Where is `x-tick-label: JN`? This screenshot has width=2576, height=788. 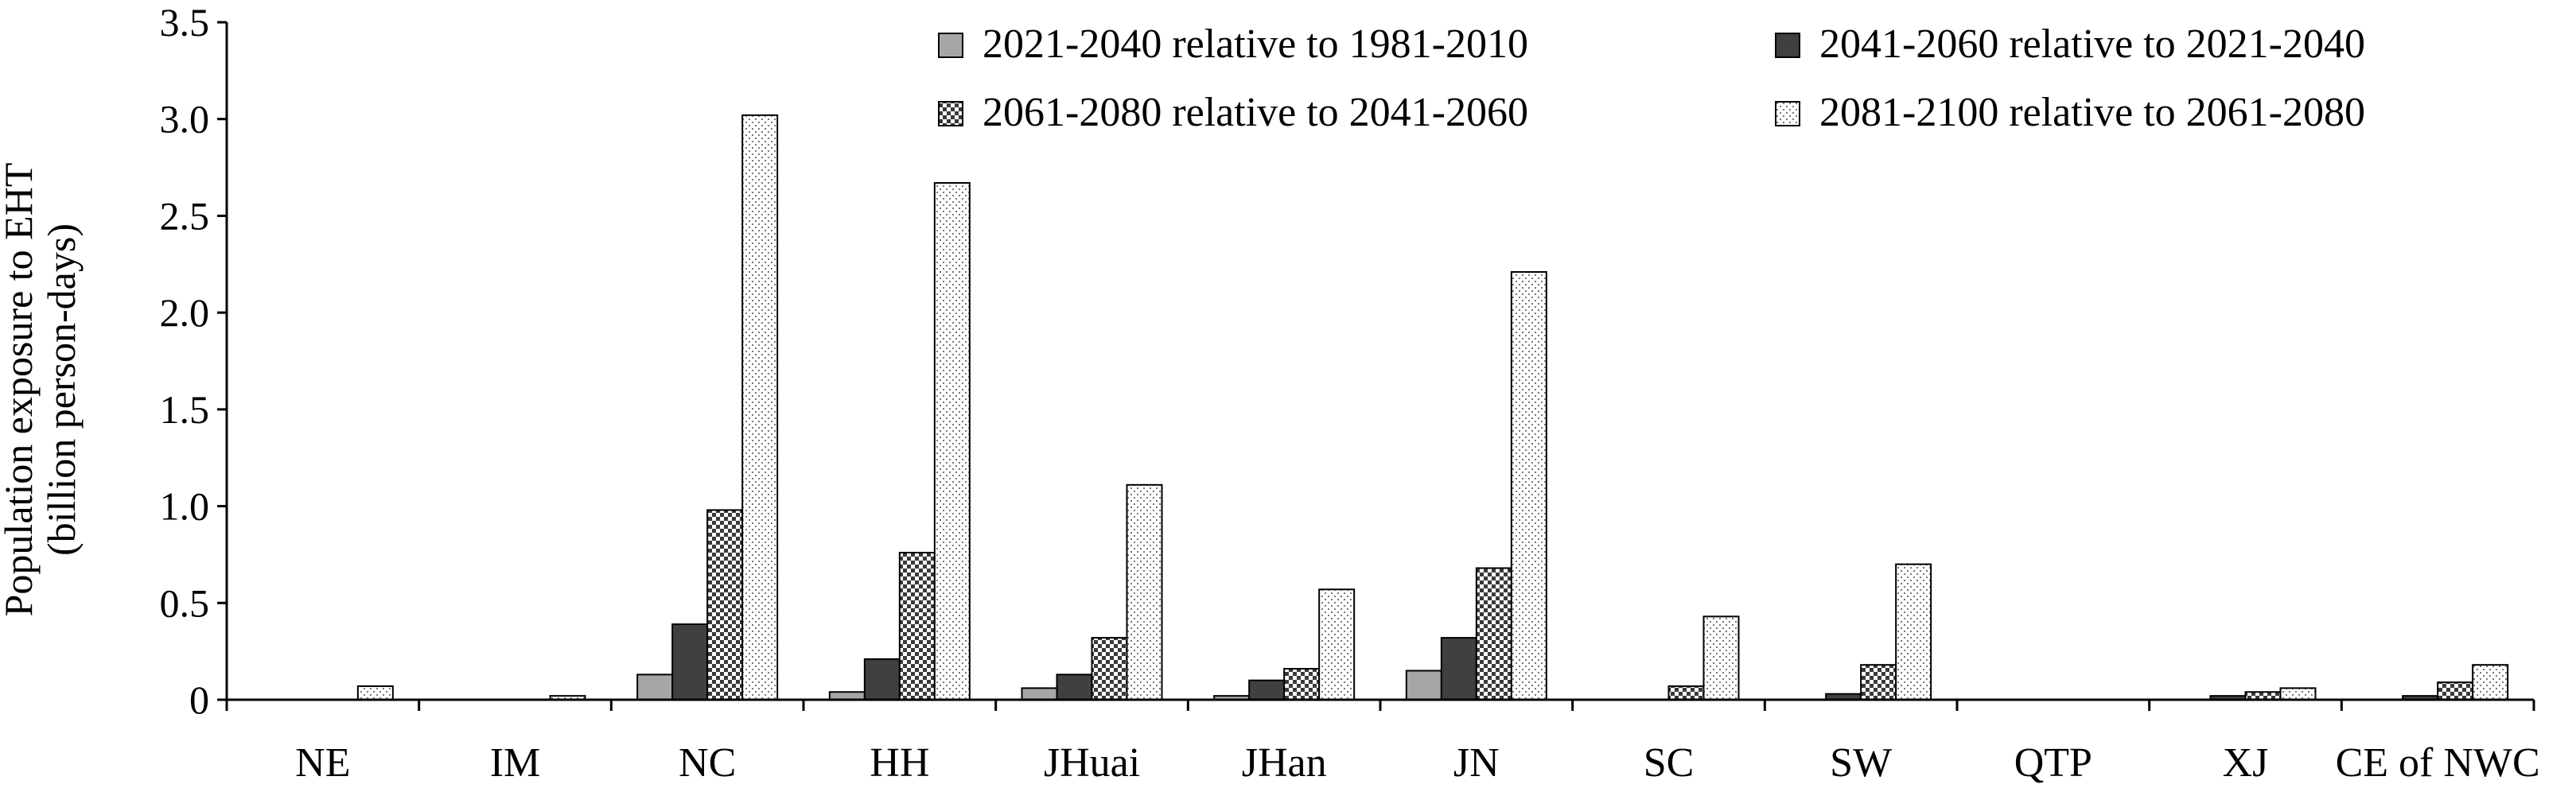 x-tick-label: JN is located at coordinates (1477, 763).